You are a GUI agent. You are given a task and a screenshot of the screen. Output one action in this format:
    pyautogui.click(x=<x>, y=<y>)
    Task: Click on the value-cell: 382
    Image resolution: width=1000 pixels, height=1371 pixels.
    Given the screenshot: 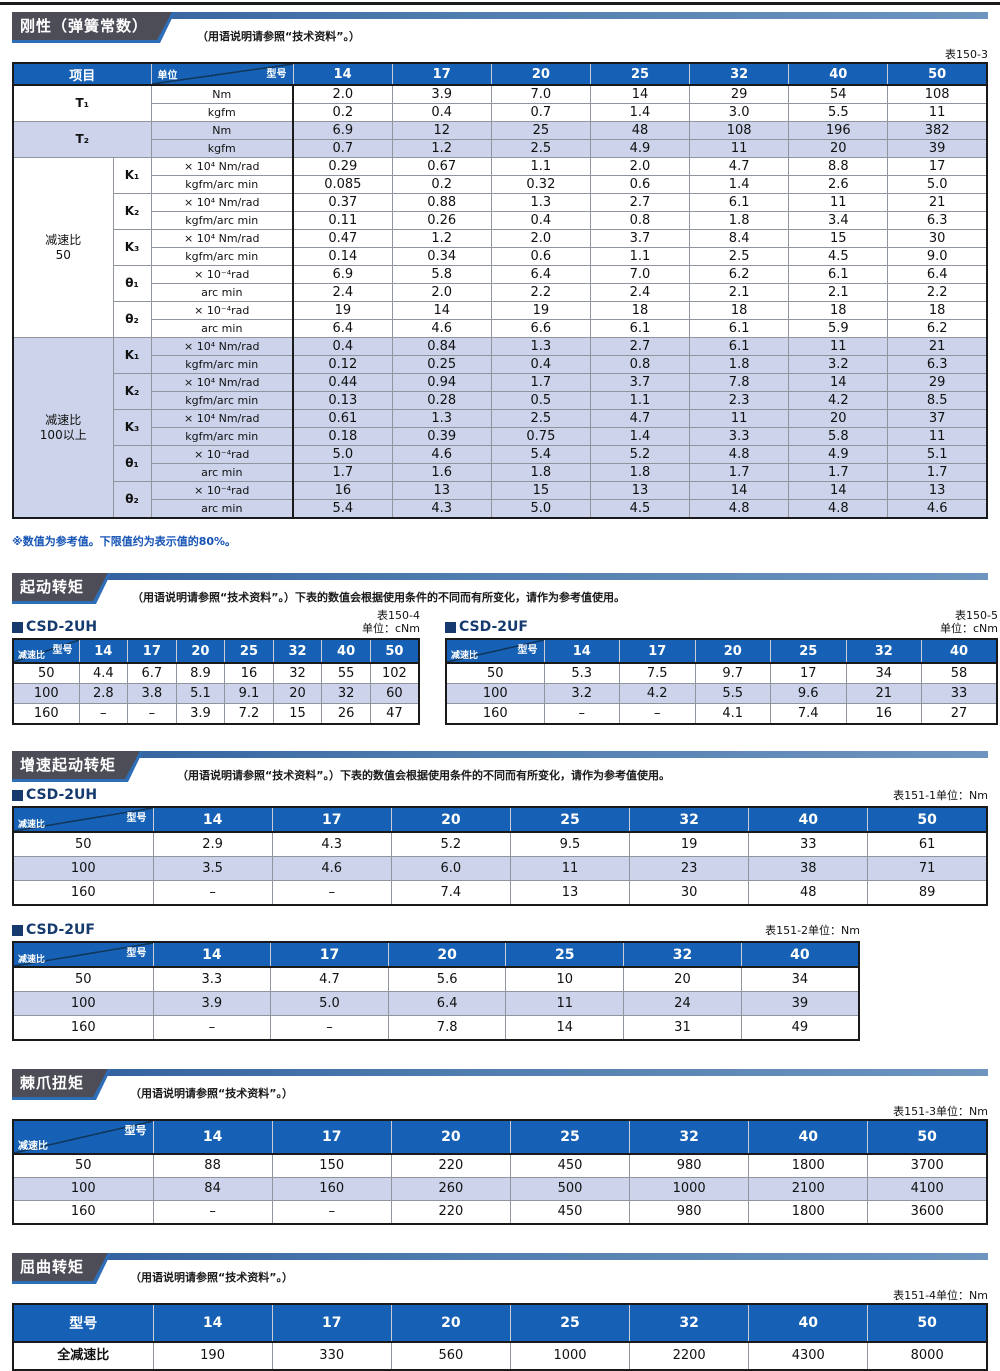 What is the action you would take?
    pyautogui.click(x=937, y=130)
    